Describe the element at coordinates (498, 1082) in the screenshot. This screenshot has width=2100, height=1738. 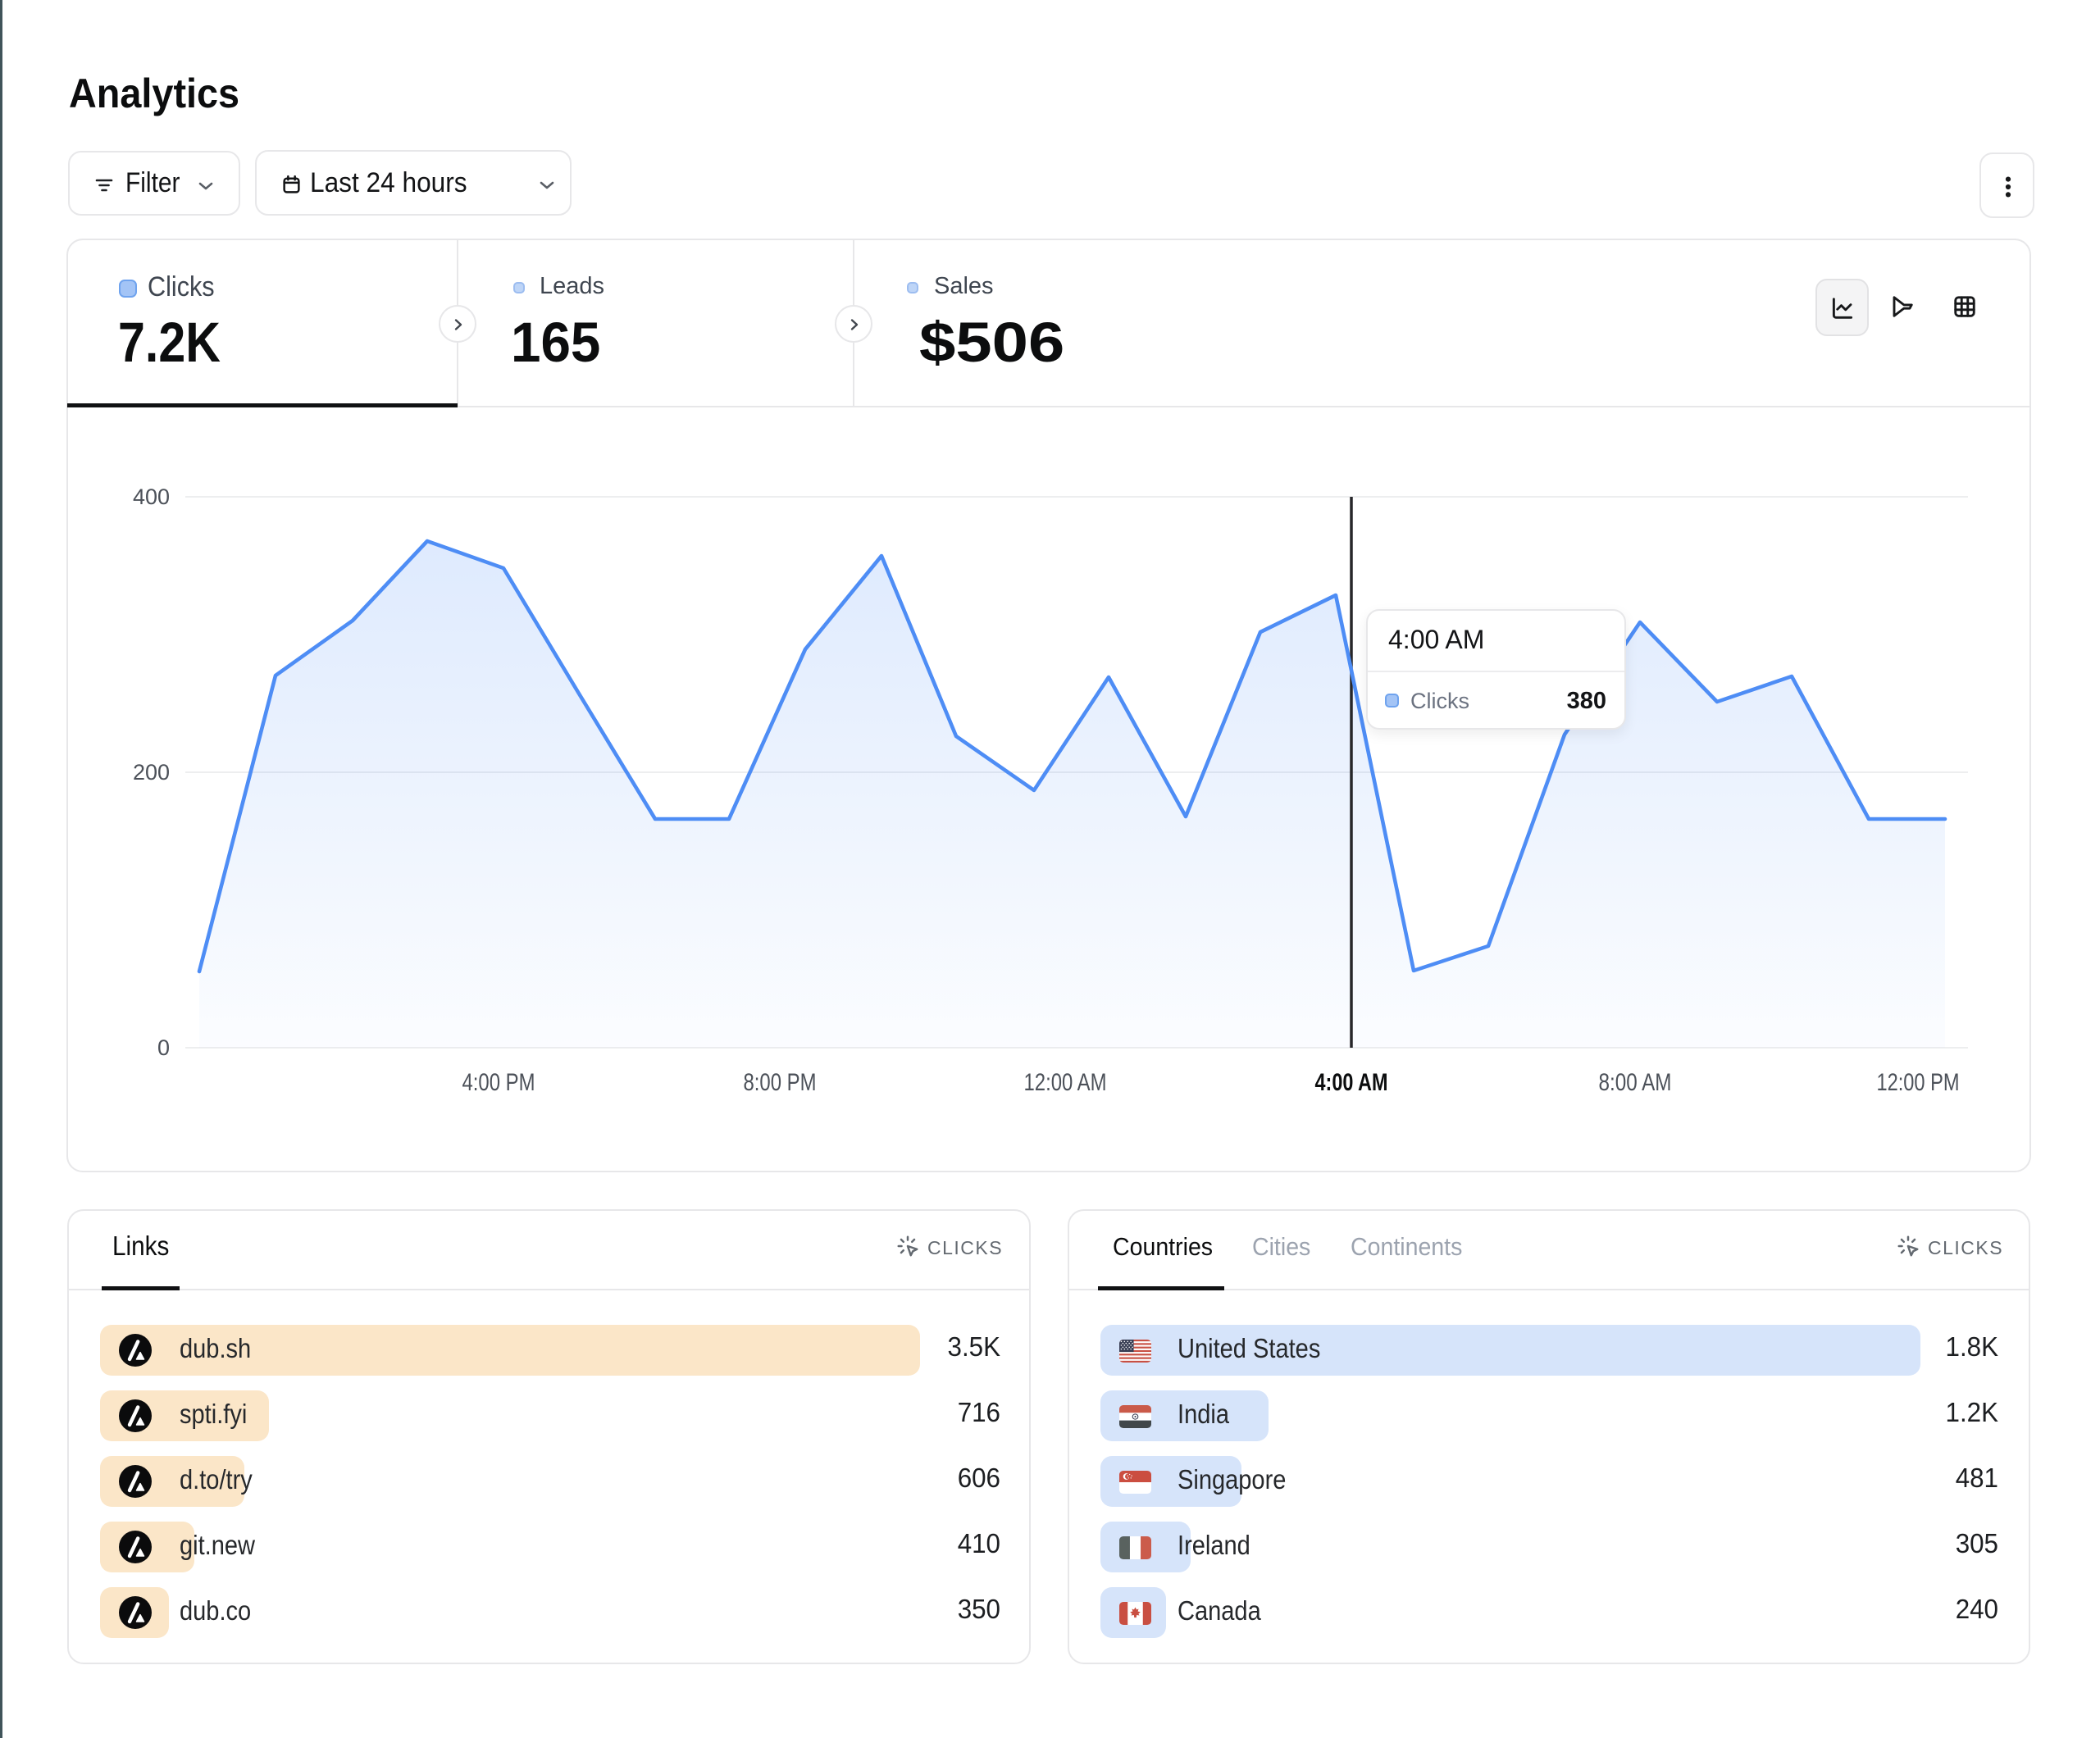
I see `svg-text: 4:00 PM` at that location.